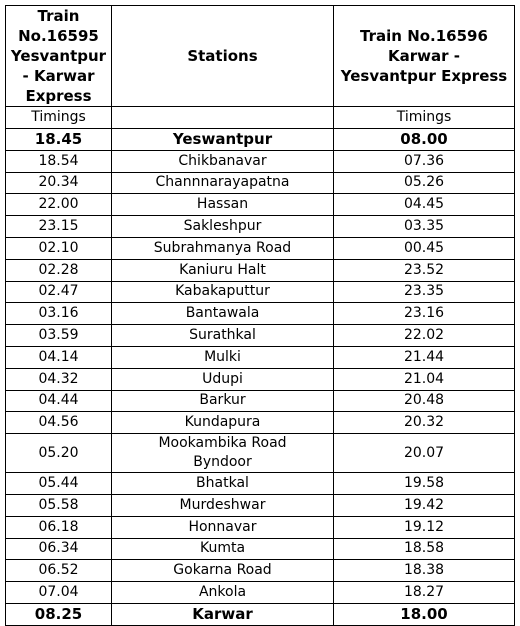 This screenshot has height=626, width=520. I want to click on return-time: 20.48, so click(424, 401).